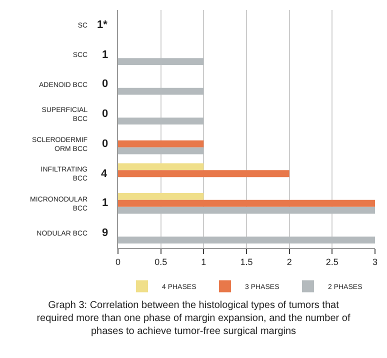 Image resolution: width=387 pixels, height=358 pixels. Describe the element at coordinates (104, 174) in the screenshot. I see `text: 4` at that location.